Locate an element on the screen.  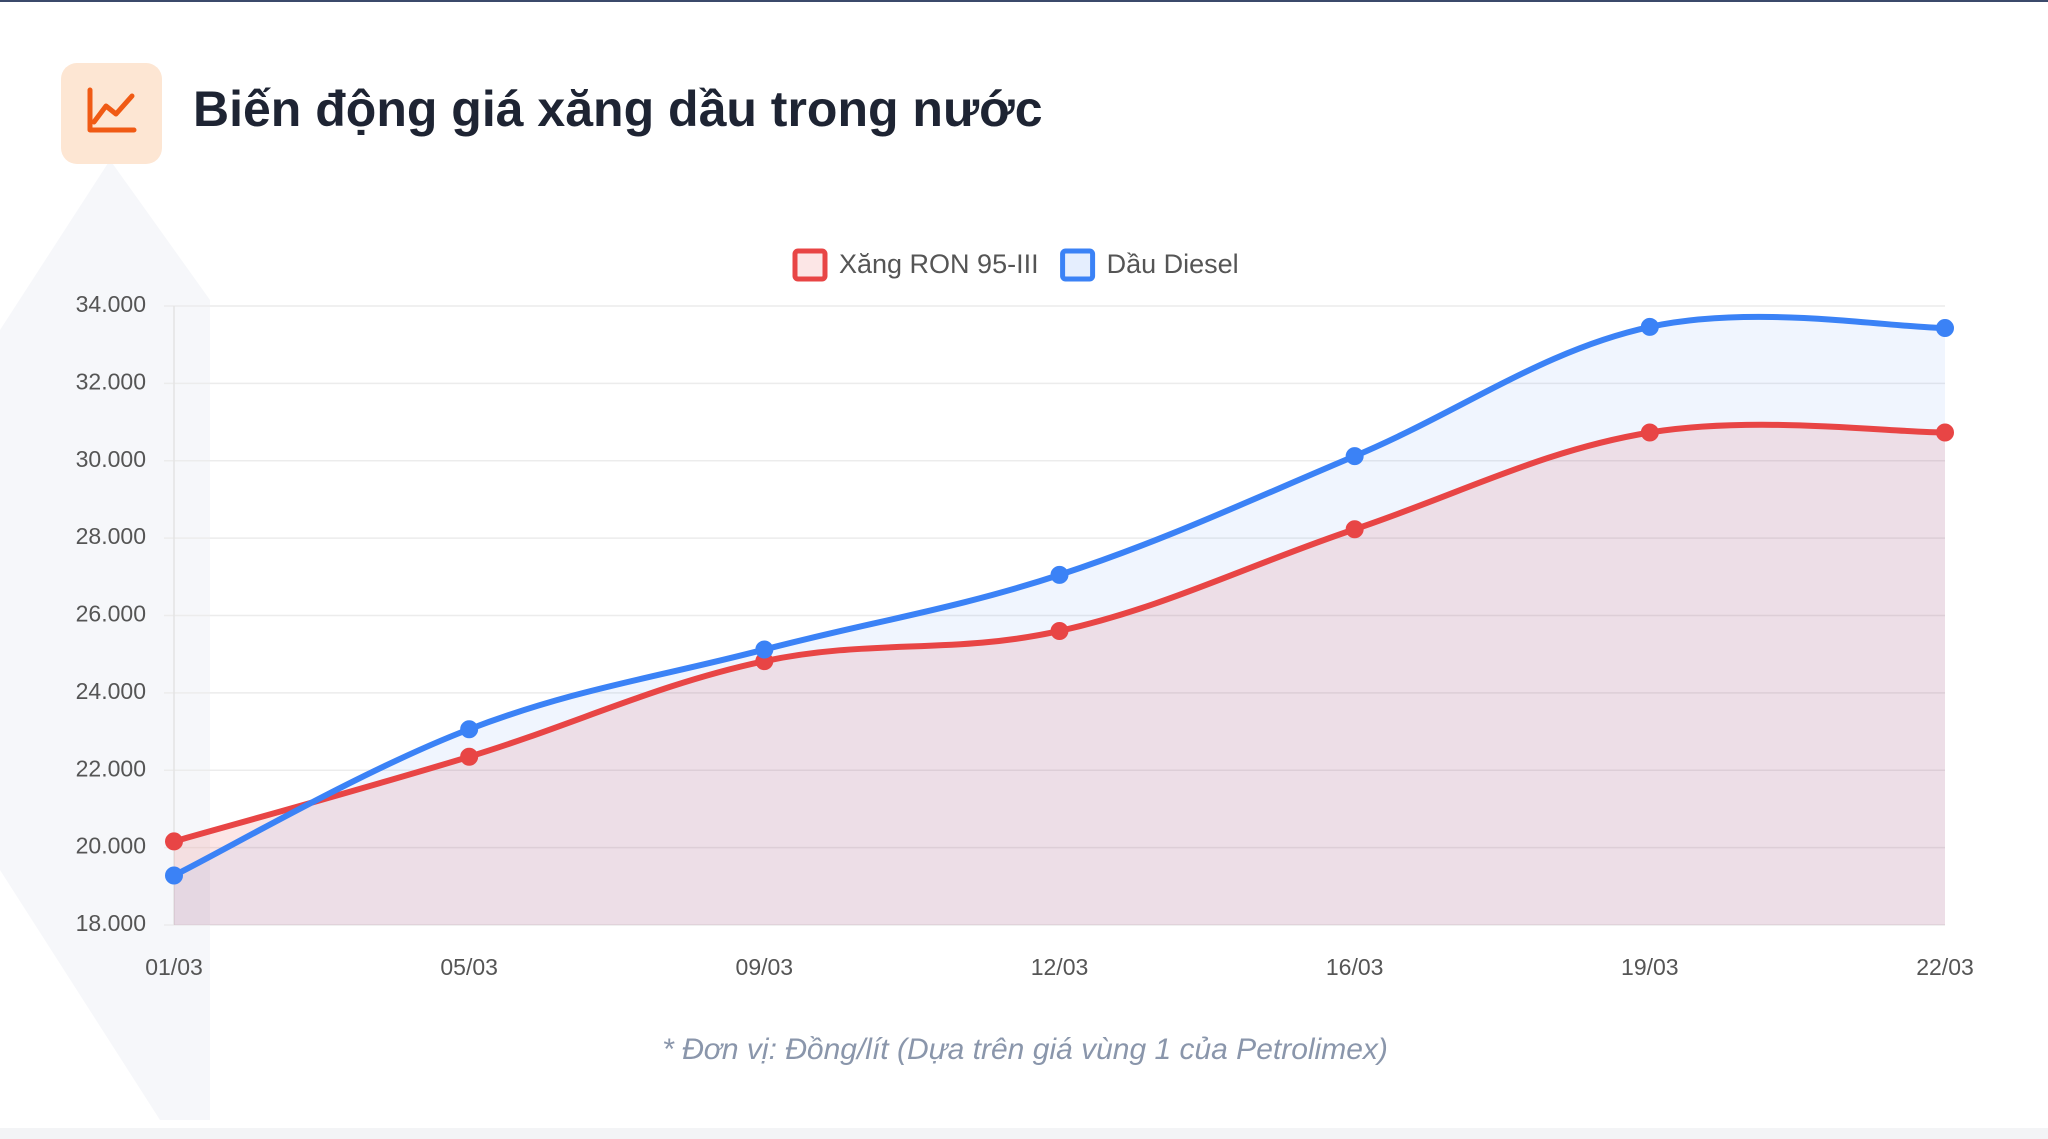
chart-title: Biến động giá xăng dầu trong nước is located at coordinates (618, 109).